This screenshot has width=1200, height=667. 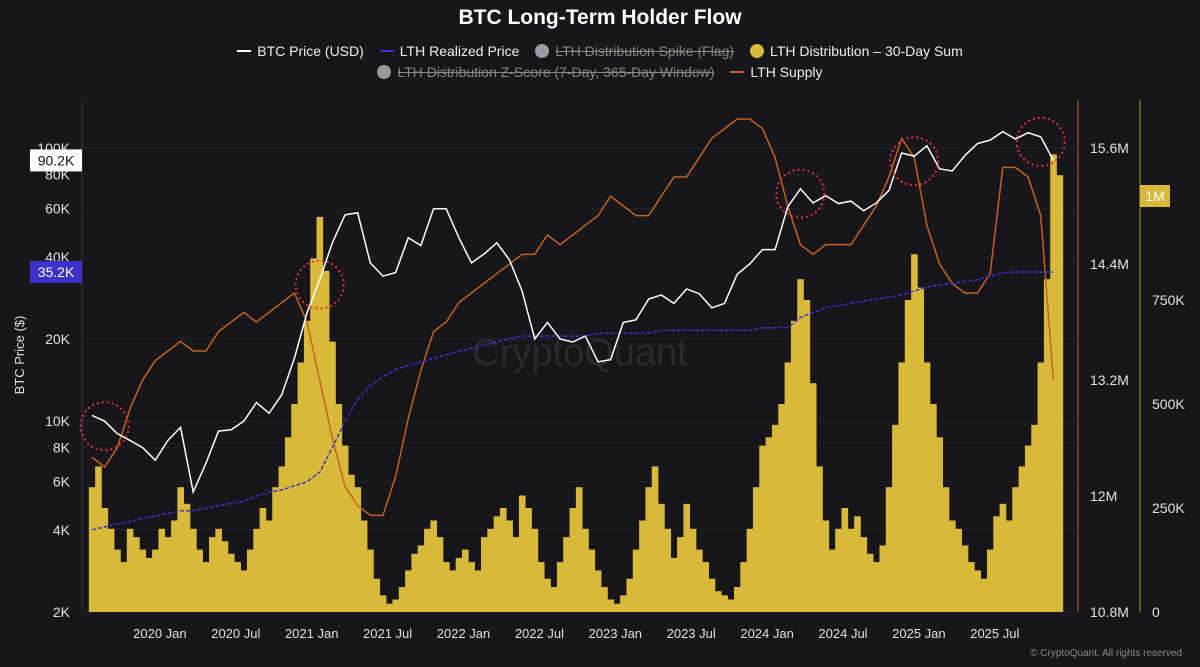 I want to click on realized-price-tag-text: 35.2K, so click(x=56, y=272).